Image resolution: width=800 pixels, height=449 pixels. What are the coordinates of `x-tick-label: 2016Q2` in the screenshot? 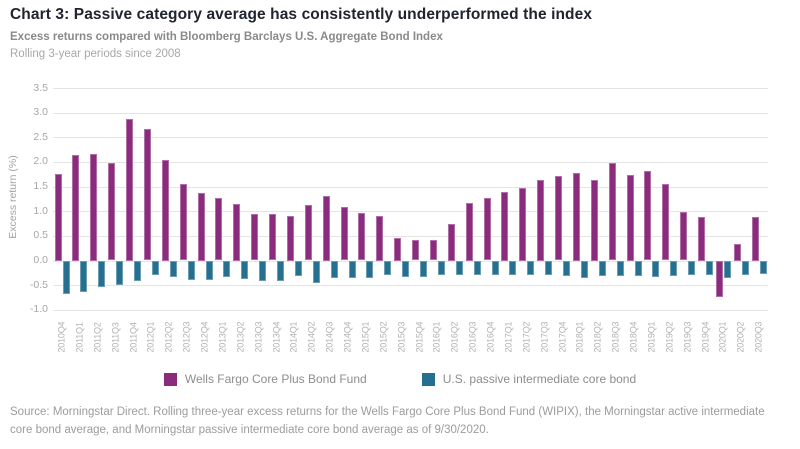 It's located at (454, 337).